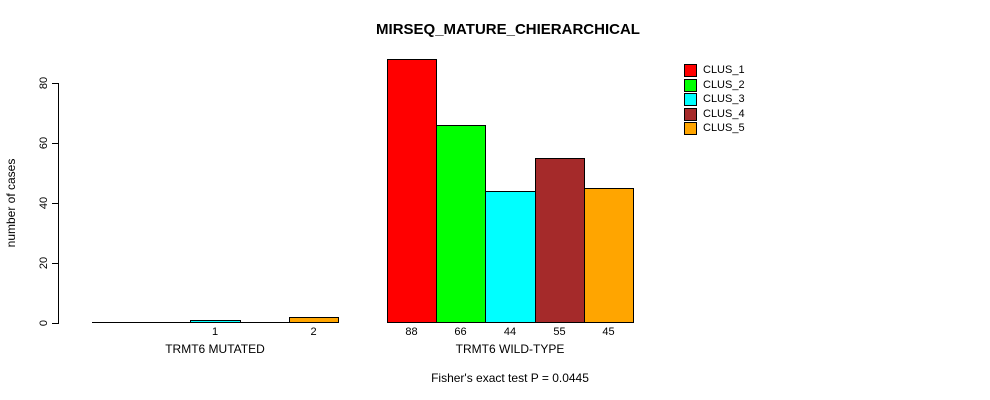  Describe the element at coordinates (313, 332) in the screenshot. I see `bar-value-label: 2` at that location.